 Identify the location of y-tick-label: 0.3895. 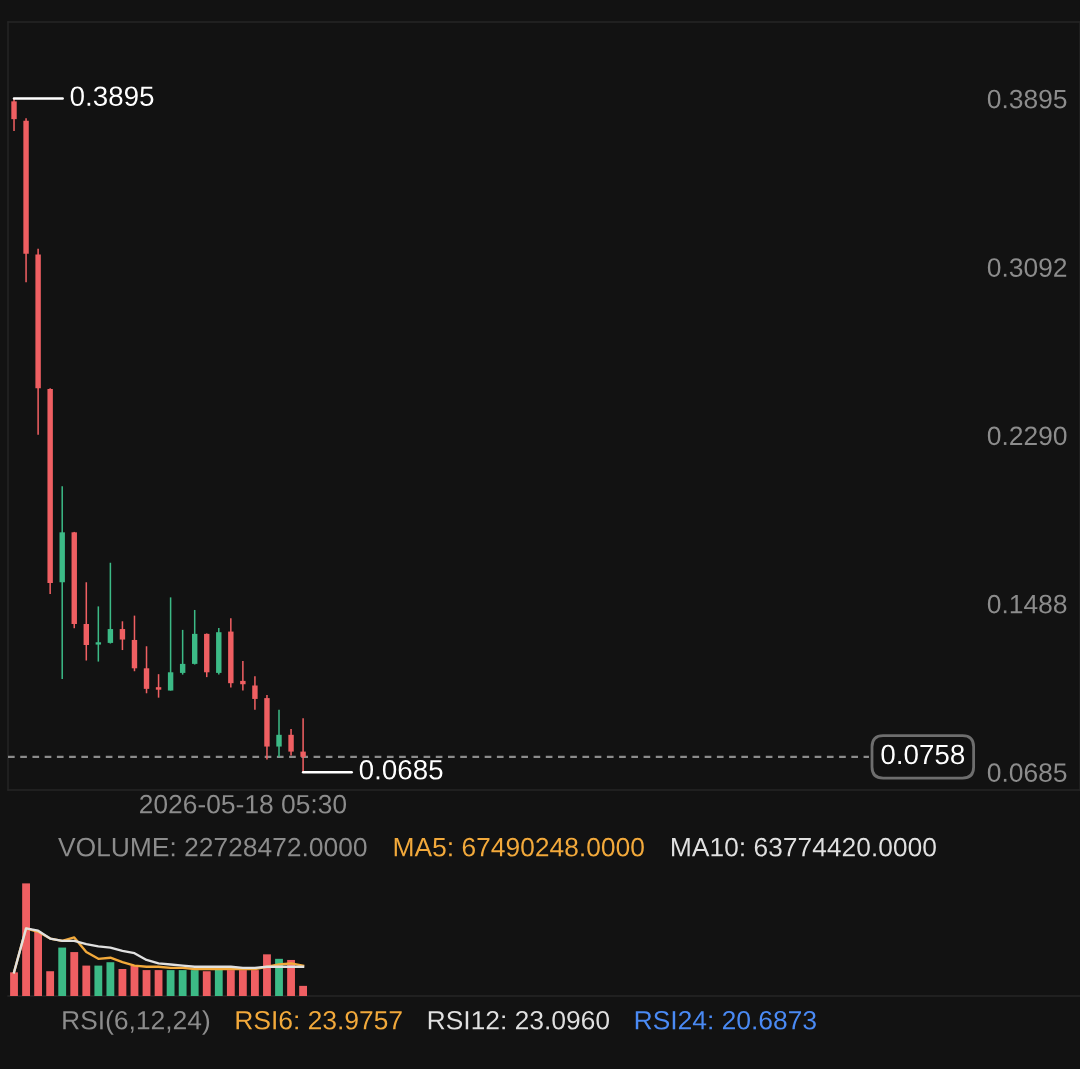
(1027, 99).